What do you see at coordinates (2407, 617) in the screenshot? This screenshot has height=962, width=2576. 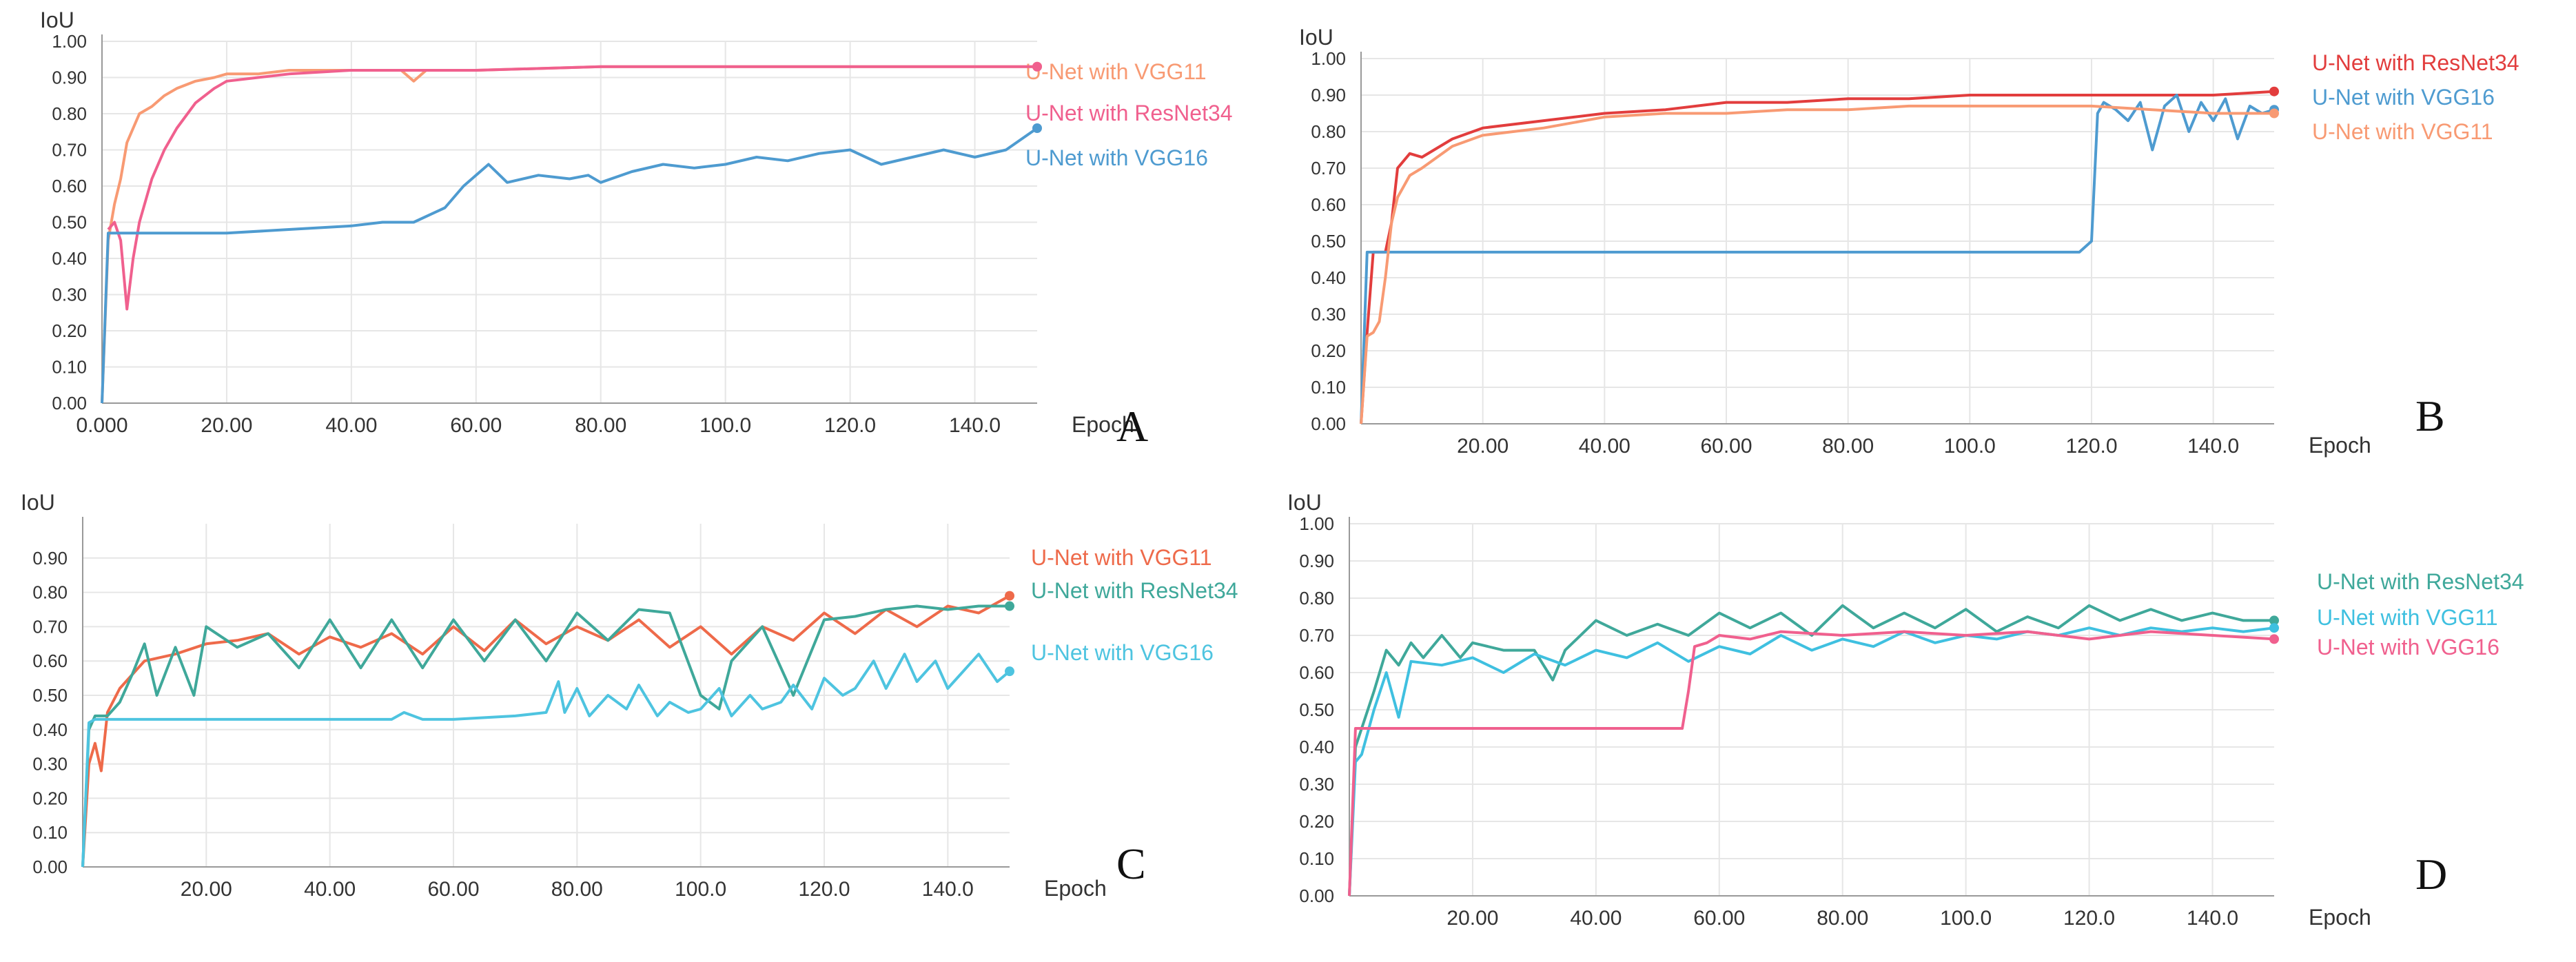 I see `legend-entry-1: U-Net with VGG11` at bounding box center [2407, 617].